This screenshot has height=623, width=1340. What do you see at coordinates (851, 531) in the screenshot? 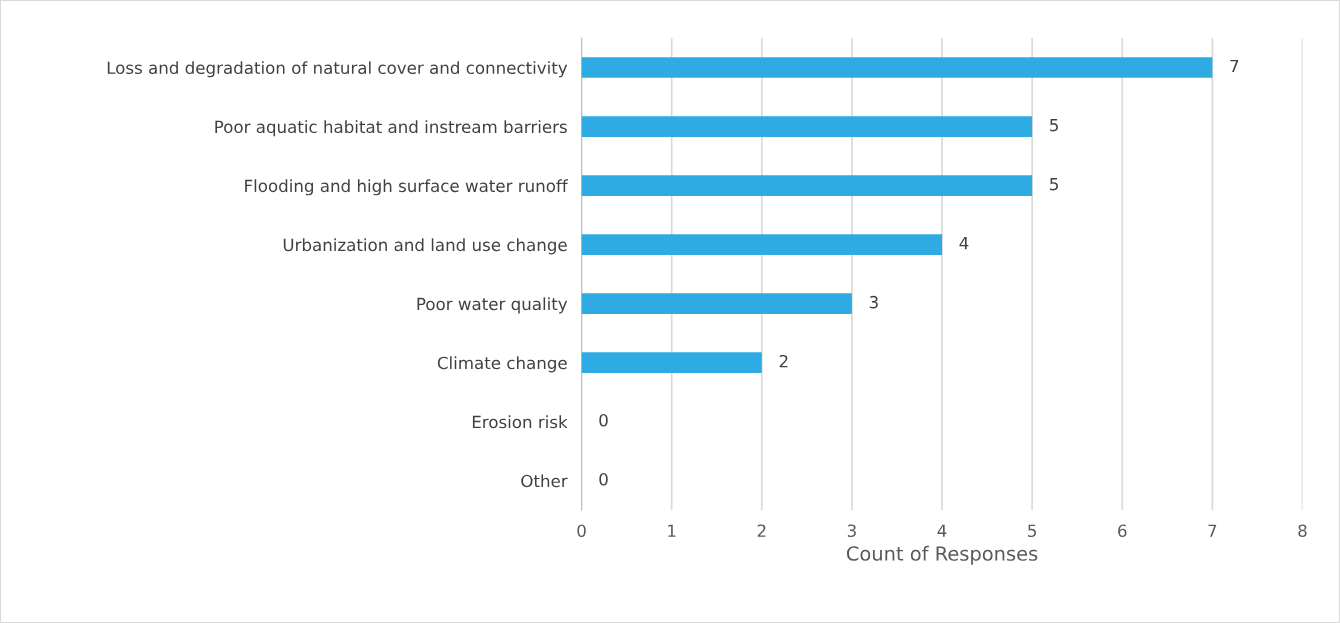
I see `x-tick-label: 3` at bounding box center [851, 531].